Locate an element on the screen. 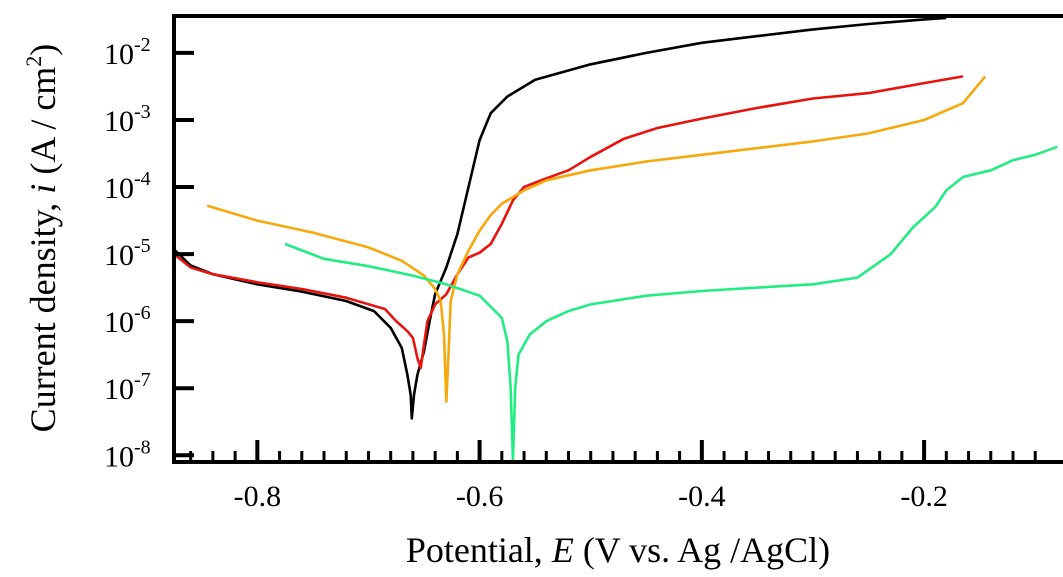 This screenshot has height=577, width=1063. y-tick-label: 10⁻⁸ is located at coordinates (127, 454).